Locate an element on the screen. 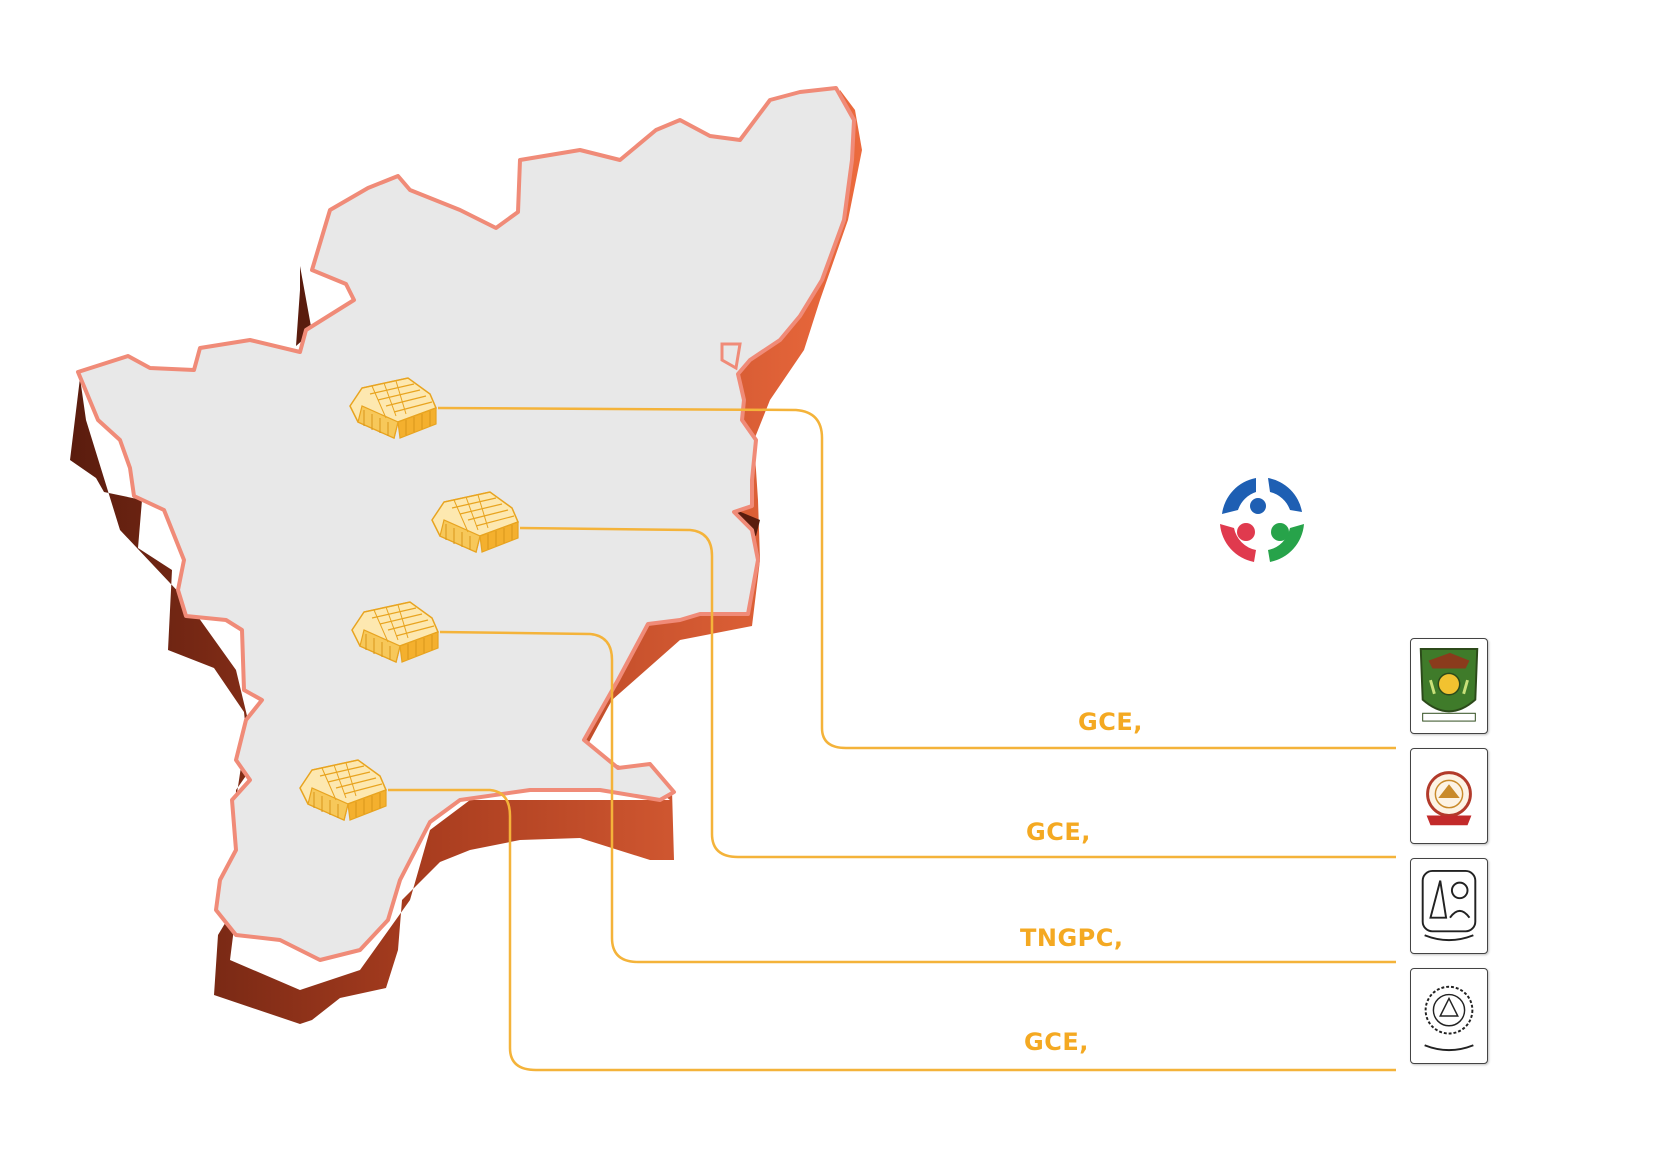 This screenshot has height=1154, width=1671. college-label-3: TNGPC, is located at coordinates (1072, 938).